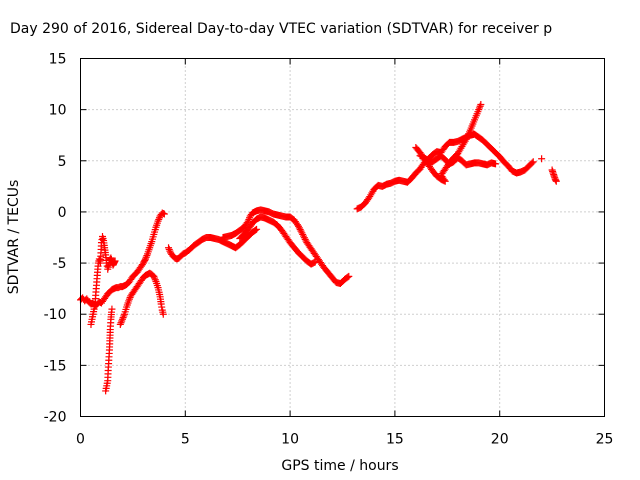 This screenshot has width=640, height=480. Describe the element at coordinates (58, 111) in the screenshot. I see `y-tick-label: 10` at that location.